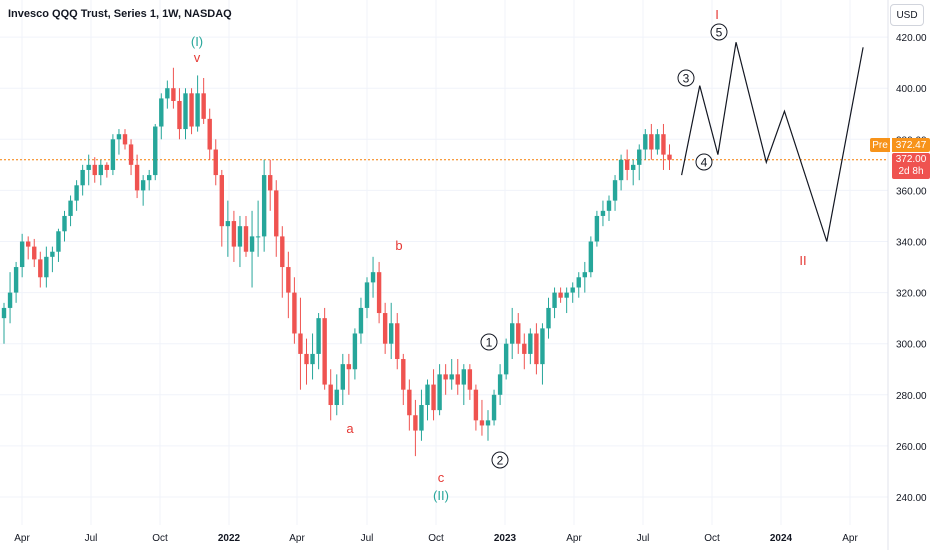 This screenshot has width=932, height=550. Describe the element at coordinates (350, 428) in the screenshot. I see `wave-label: a` at that location.